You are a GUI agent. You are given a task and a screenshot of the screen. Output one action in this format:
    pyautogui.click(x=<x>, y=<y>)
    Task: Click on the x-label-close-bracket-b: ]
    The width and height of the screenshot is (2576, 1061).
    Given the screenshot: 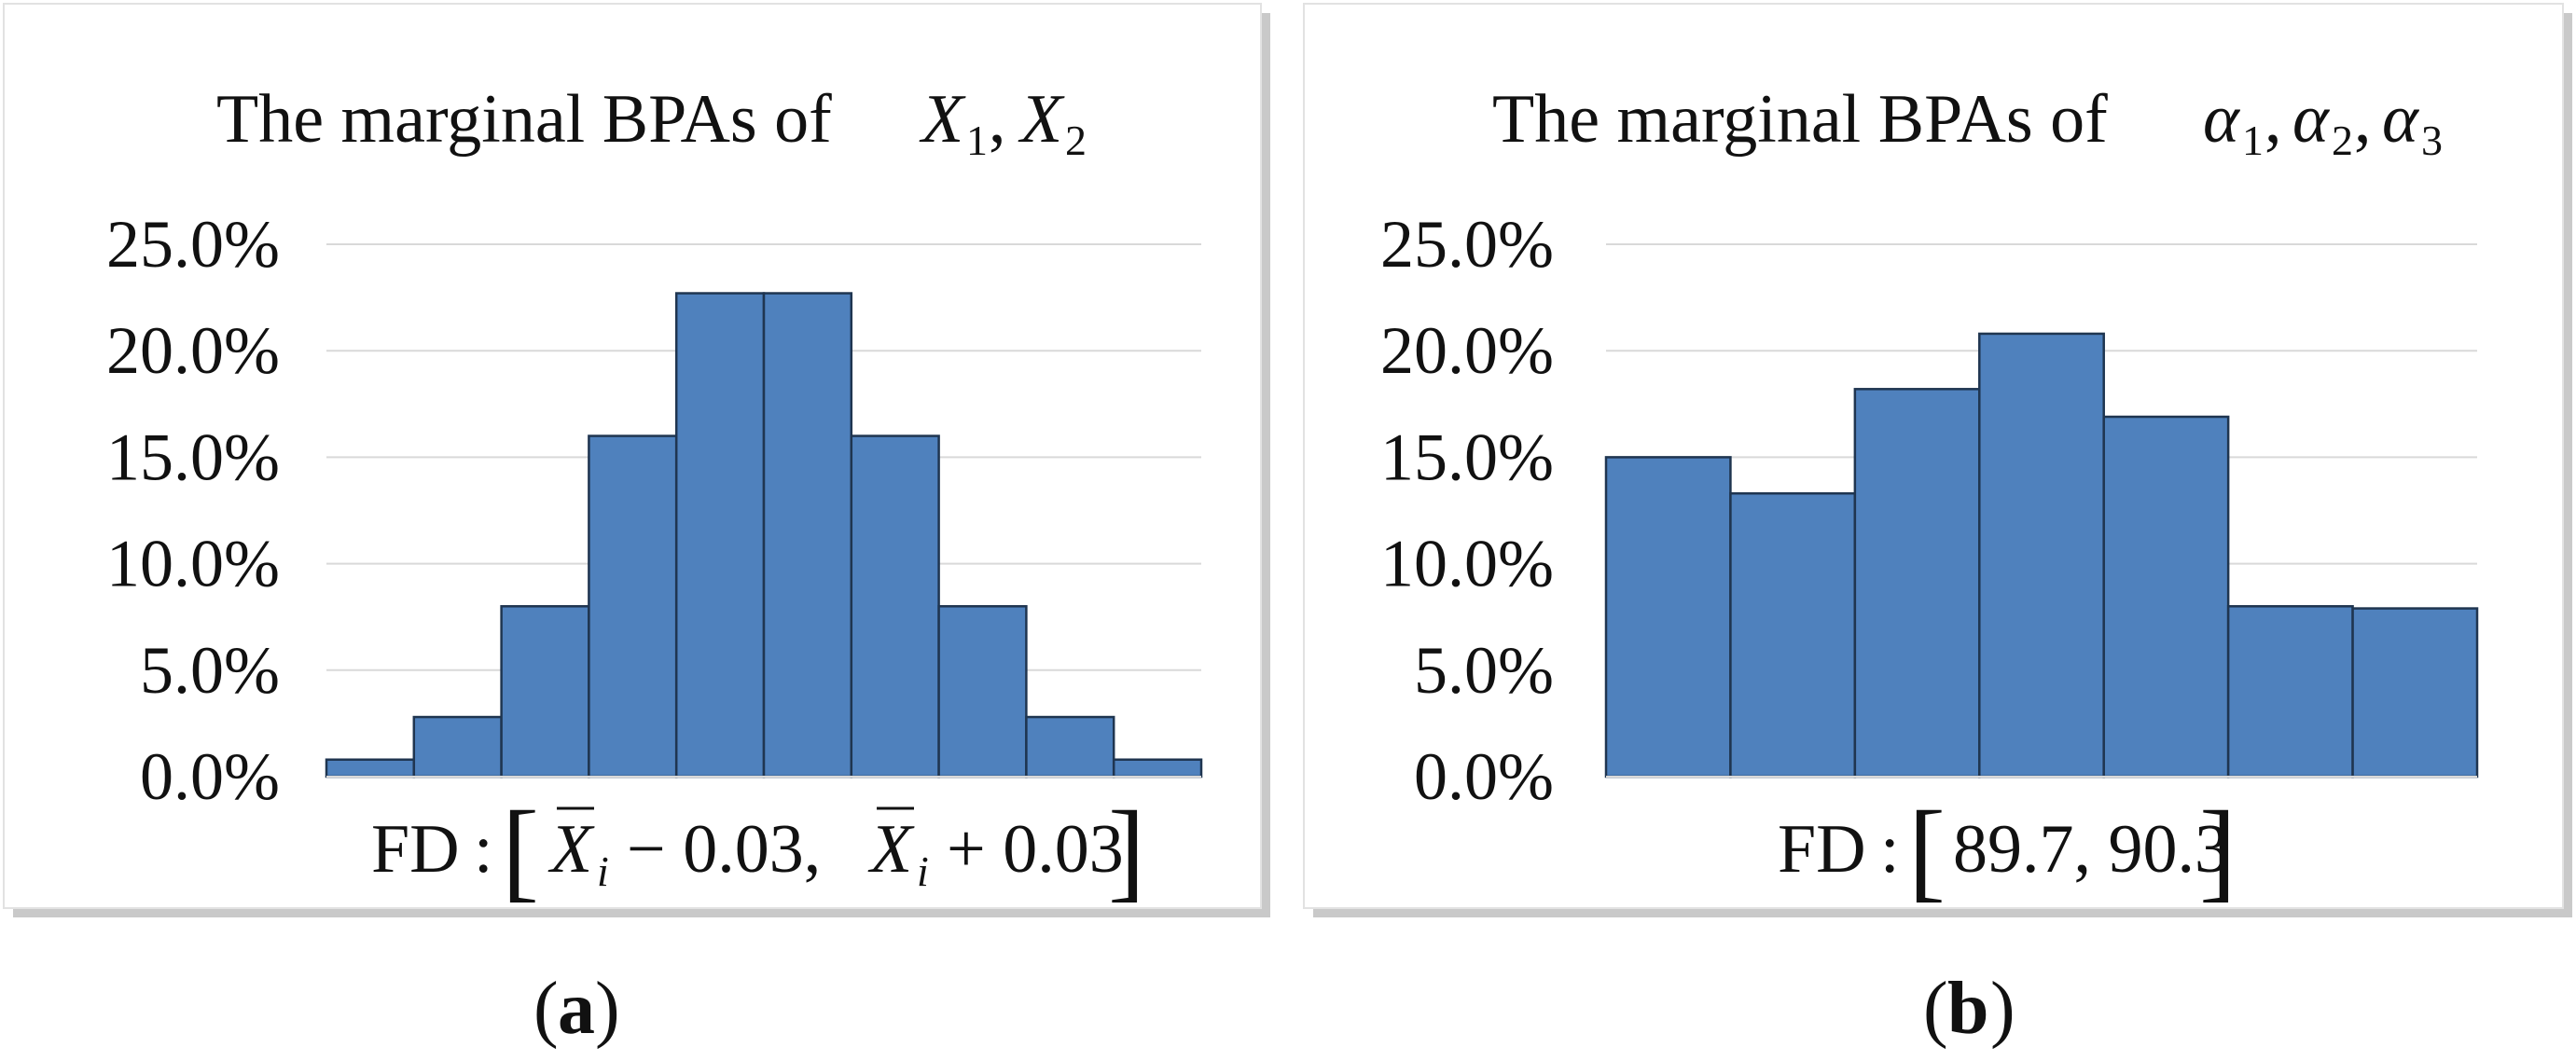 What is the action you would take?
    pyautogui.click(x=2218, y=850)
    